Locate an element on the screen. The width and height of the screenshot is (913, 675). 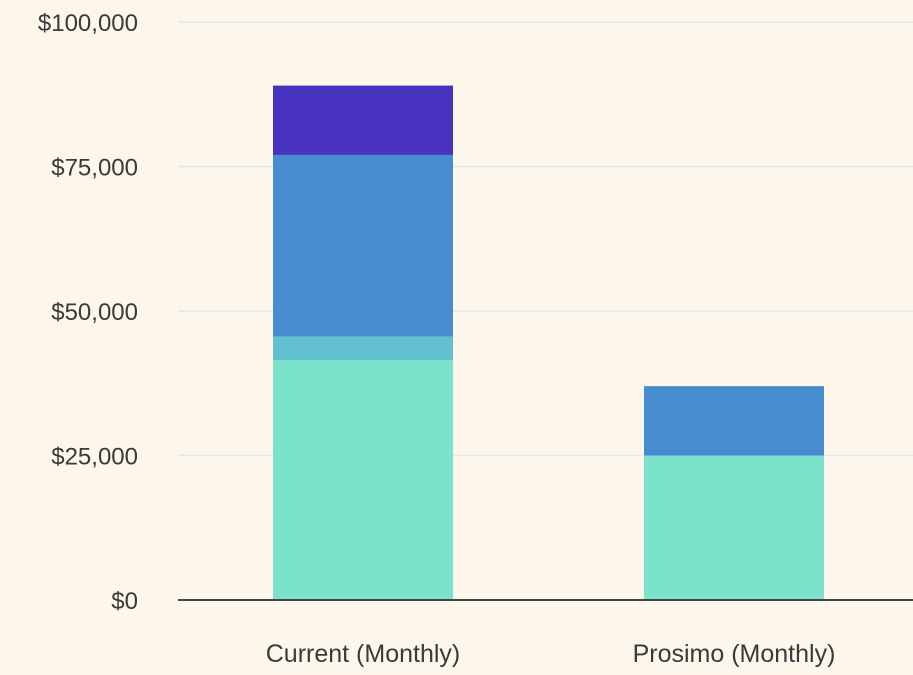
x-tick-label: Prosimo (Monthly) is located at coordinates (734, 654).